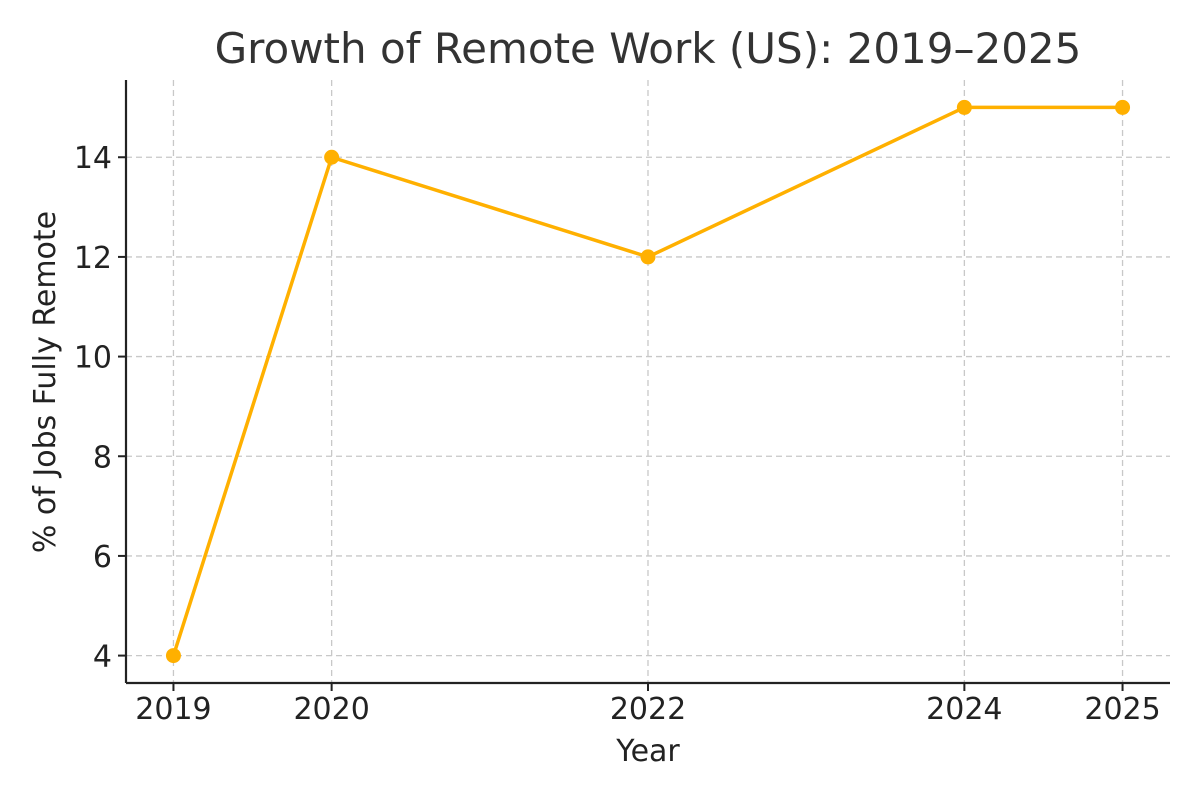 Image resolution: width=1200 pixels, height=800 pixels. Describe the element at coordinates (45, 382) in the screenshot. I see `y-axis-label: % of Jobs Fully Remote` at that location.